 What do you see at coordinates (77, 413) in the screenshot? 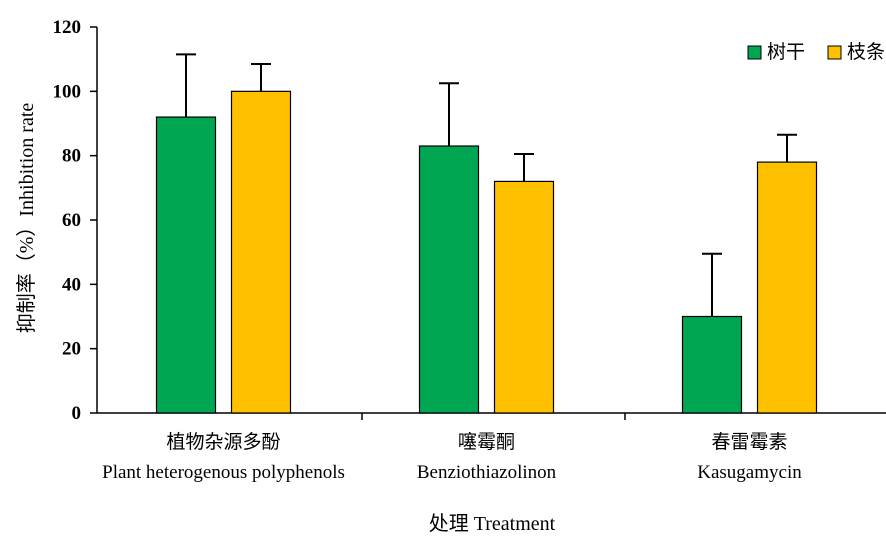
I see `y-tick-label: 0` at bounding box center [77, 413].